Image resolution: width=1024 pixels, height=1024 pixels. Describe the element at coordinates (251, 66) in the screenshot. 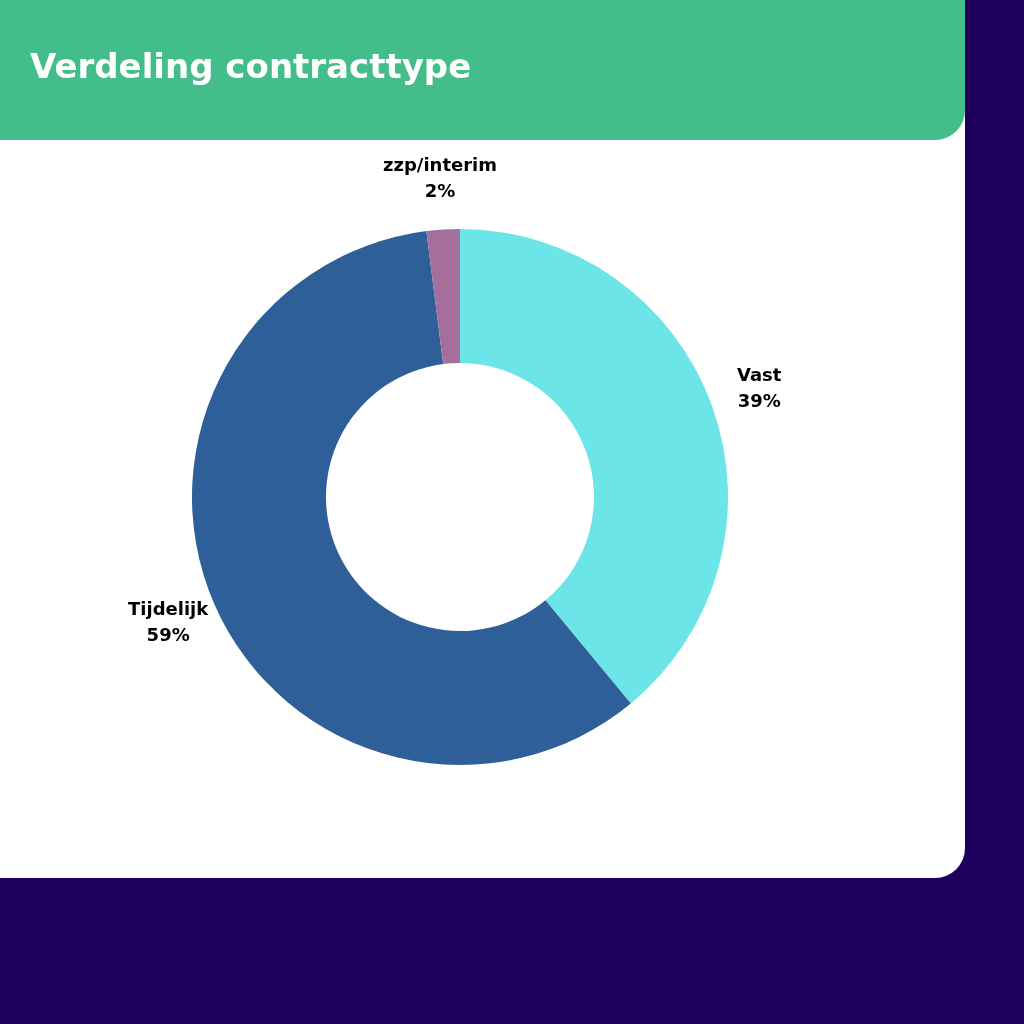

I see `chart-title: Verdeling contracttype` at that location.